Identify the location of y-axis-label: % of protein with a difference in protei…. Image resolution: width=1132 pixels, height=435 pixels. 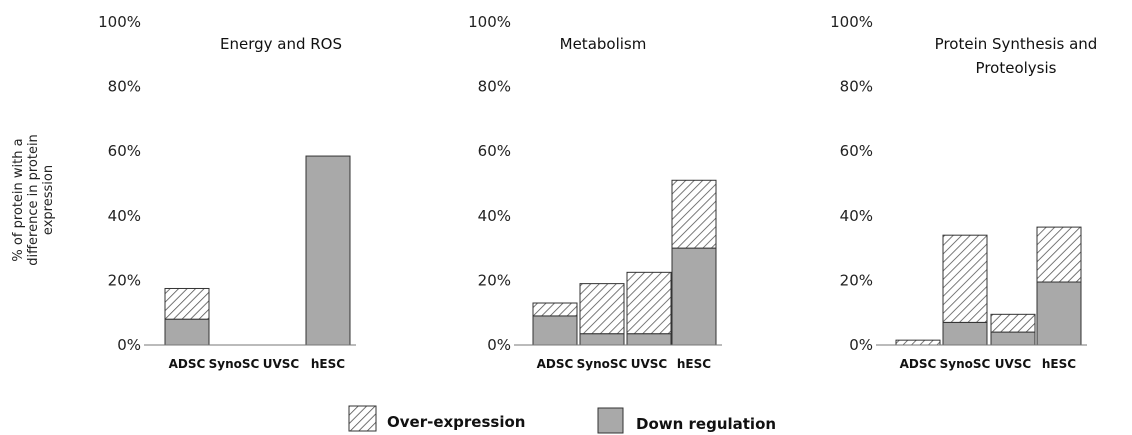
(33, 200).